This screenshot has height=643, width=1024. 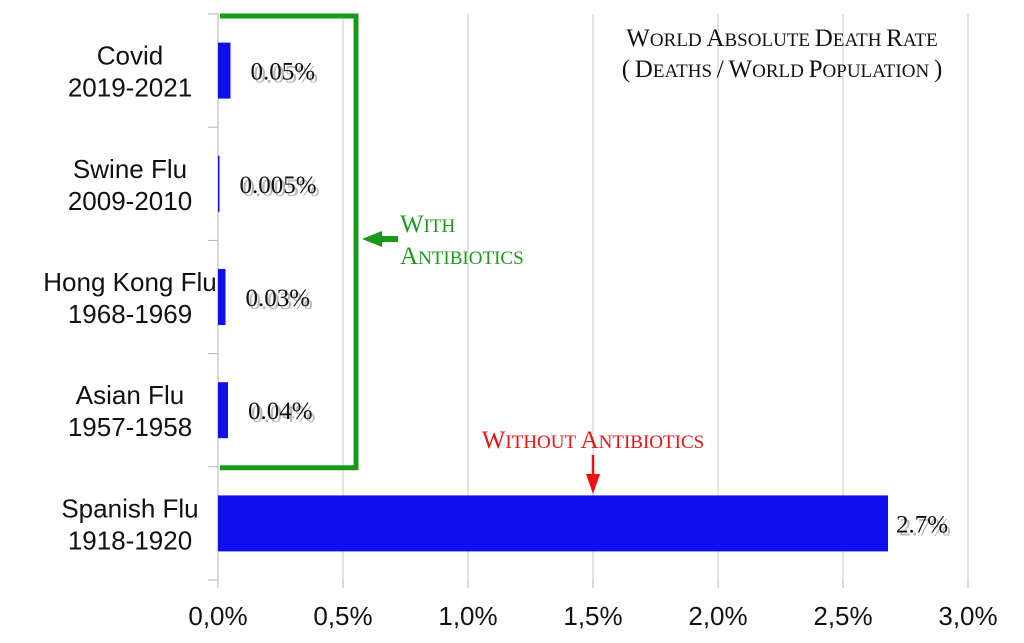 I want to click on x-tick-label-0: 0,0%, so click(x=217, y=616).